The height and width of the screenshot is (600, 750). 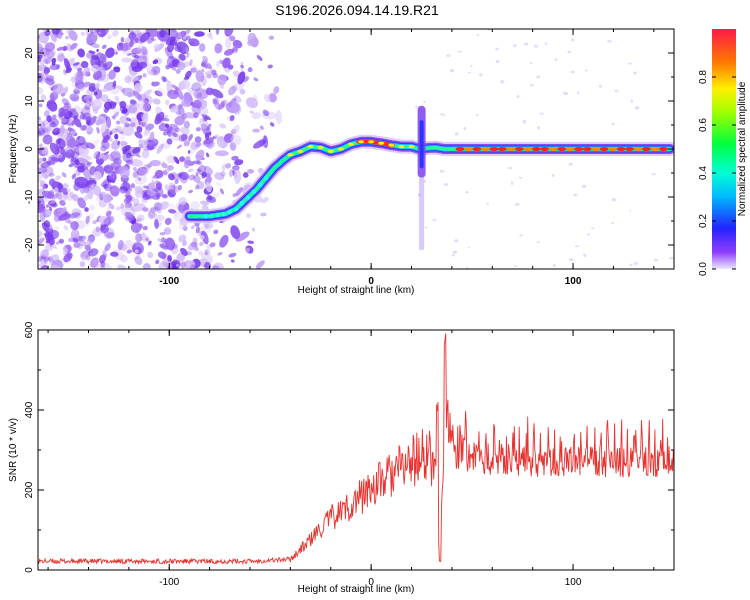 What do you see at coordinates (356, 290) in the screenshot?
I see `spectrogram-xlabel: Height of straight line (km)` at bounding box center [356, 290].